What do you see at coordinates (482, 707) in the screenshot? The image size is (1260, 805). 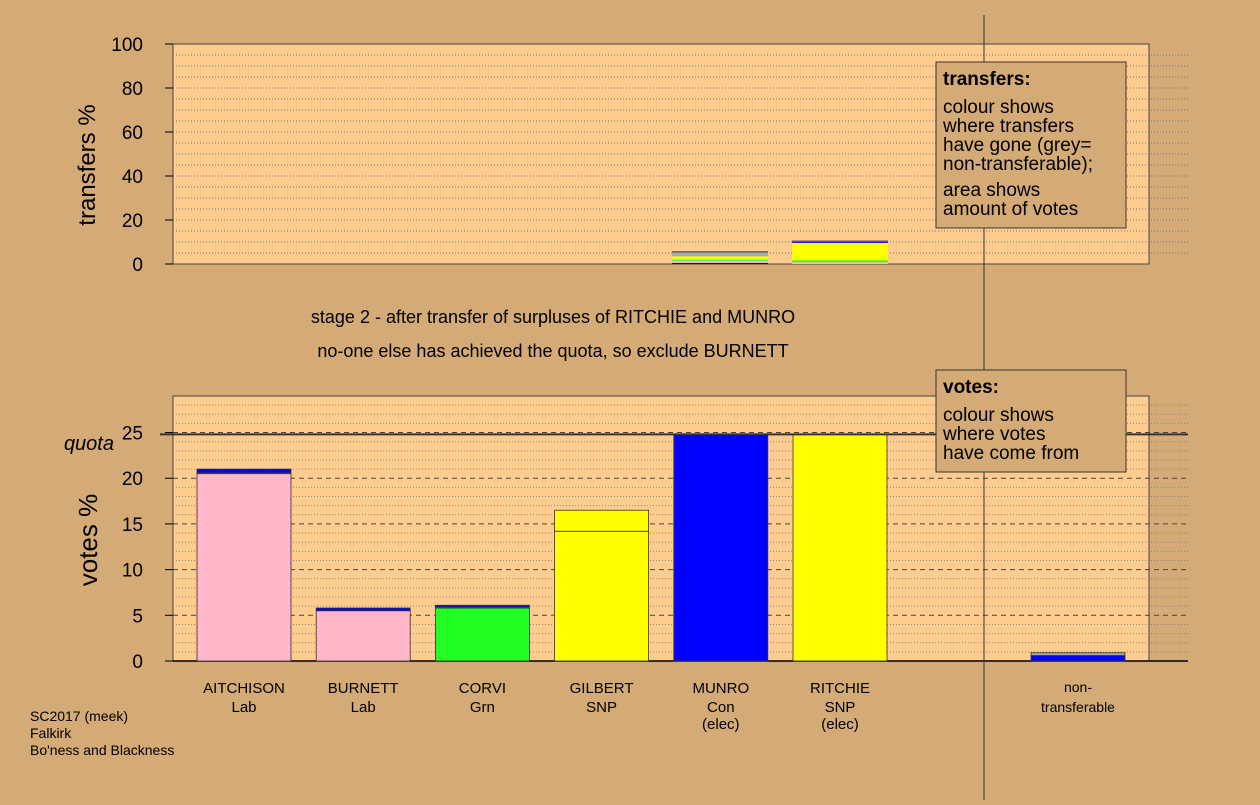 I see `candidate-party-label: Grn` at bounding box center [482, 707].